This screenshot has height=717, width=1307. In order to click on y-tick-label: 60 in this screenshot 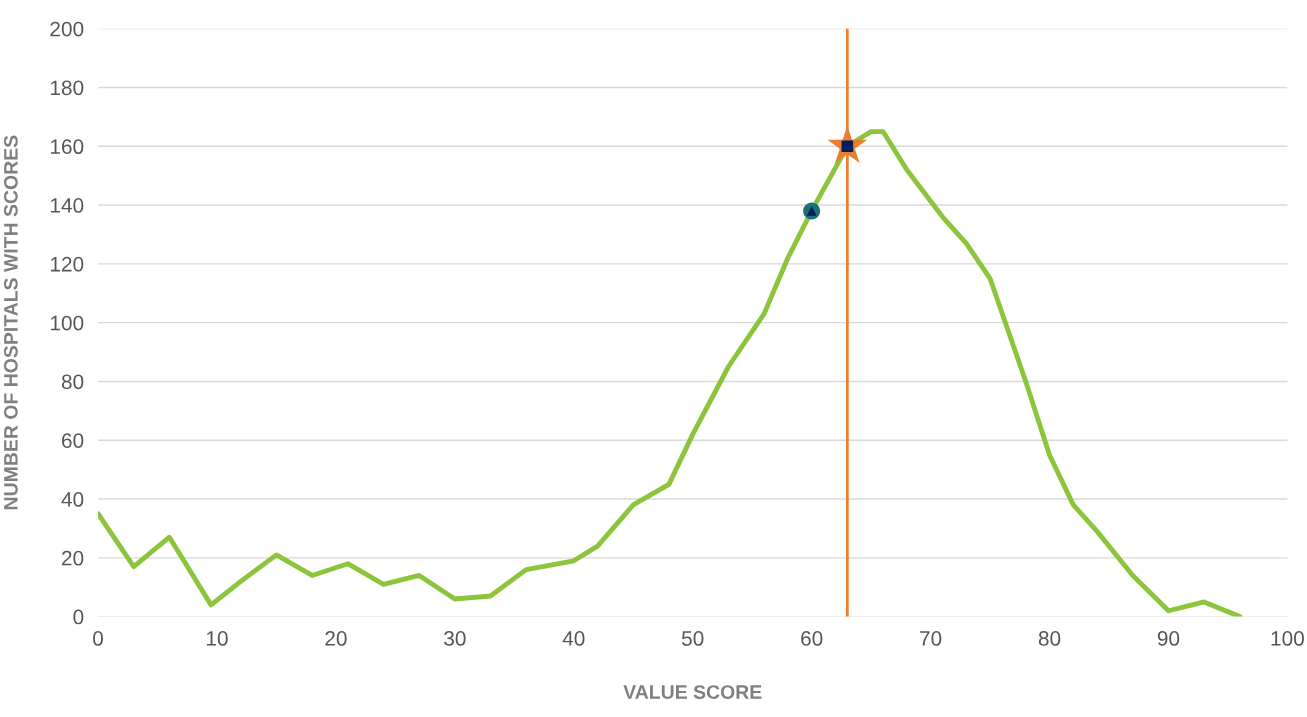, I will do `click(73, 440)`.